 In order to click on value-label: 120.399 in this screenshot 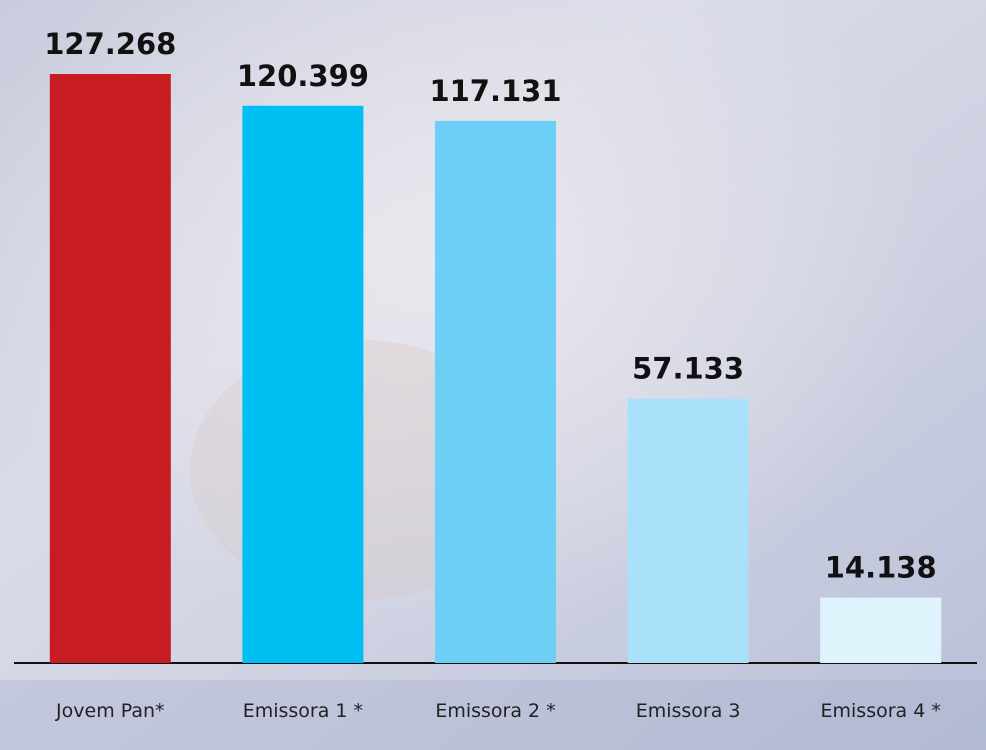, I will do `click(303, 76)`.